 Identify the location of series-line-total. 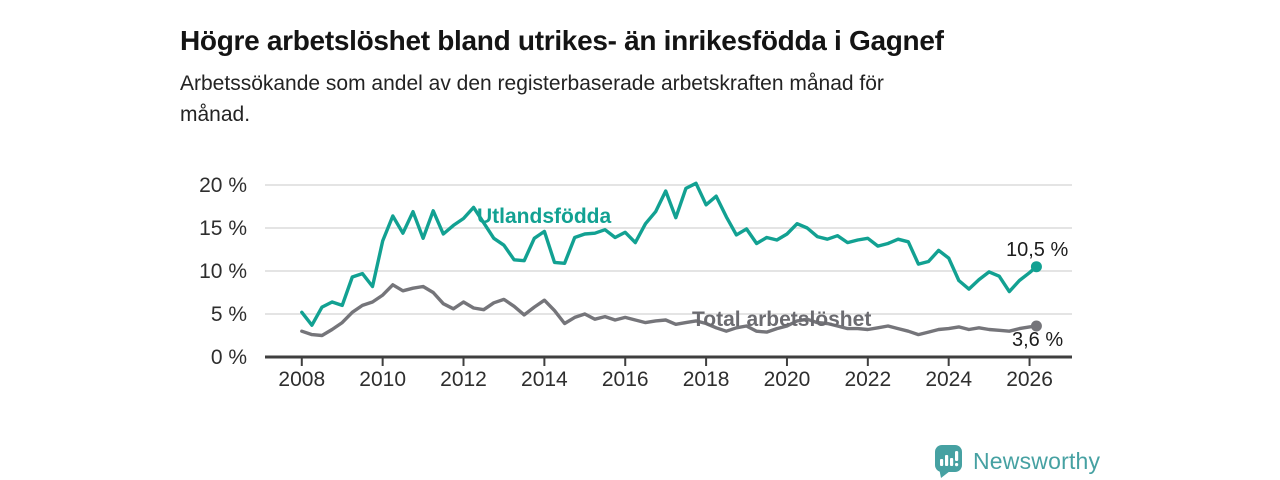
(669, 310).